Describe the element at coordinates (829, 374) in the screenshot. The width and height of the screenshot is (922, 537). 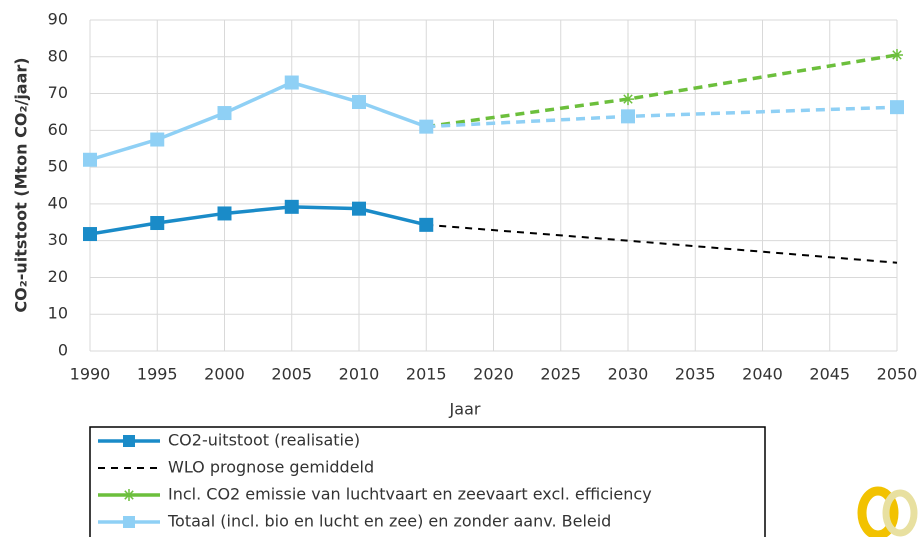
I see `x-tick-label: 2045` at that location.